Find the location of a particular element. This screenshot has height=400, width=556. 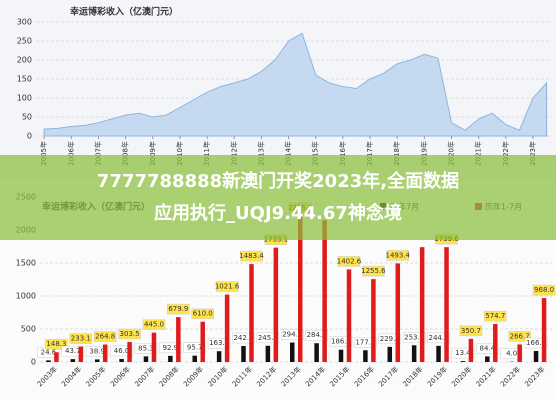

x-tick-label: 2015年 is located at coordinates (315, 153).